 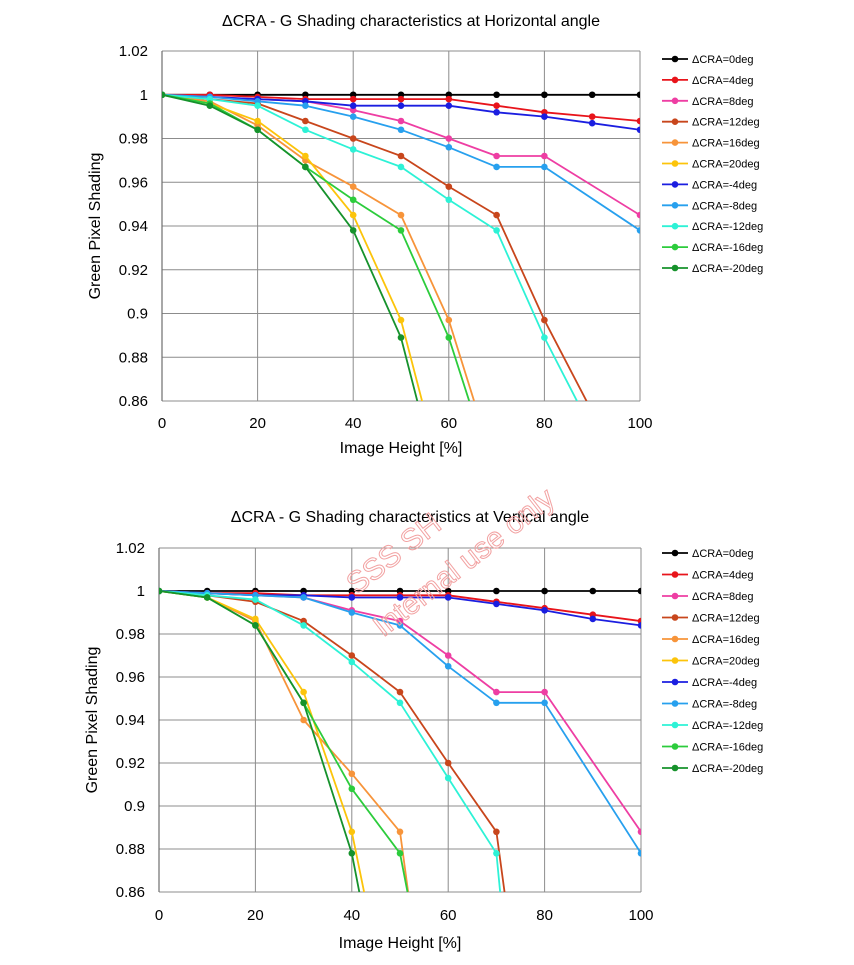 What do you see at coordinates (544, 915) in the screenshot?
I see `x-tick-label: 80` at bounding box center [544, 915].